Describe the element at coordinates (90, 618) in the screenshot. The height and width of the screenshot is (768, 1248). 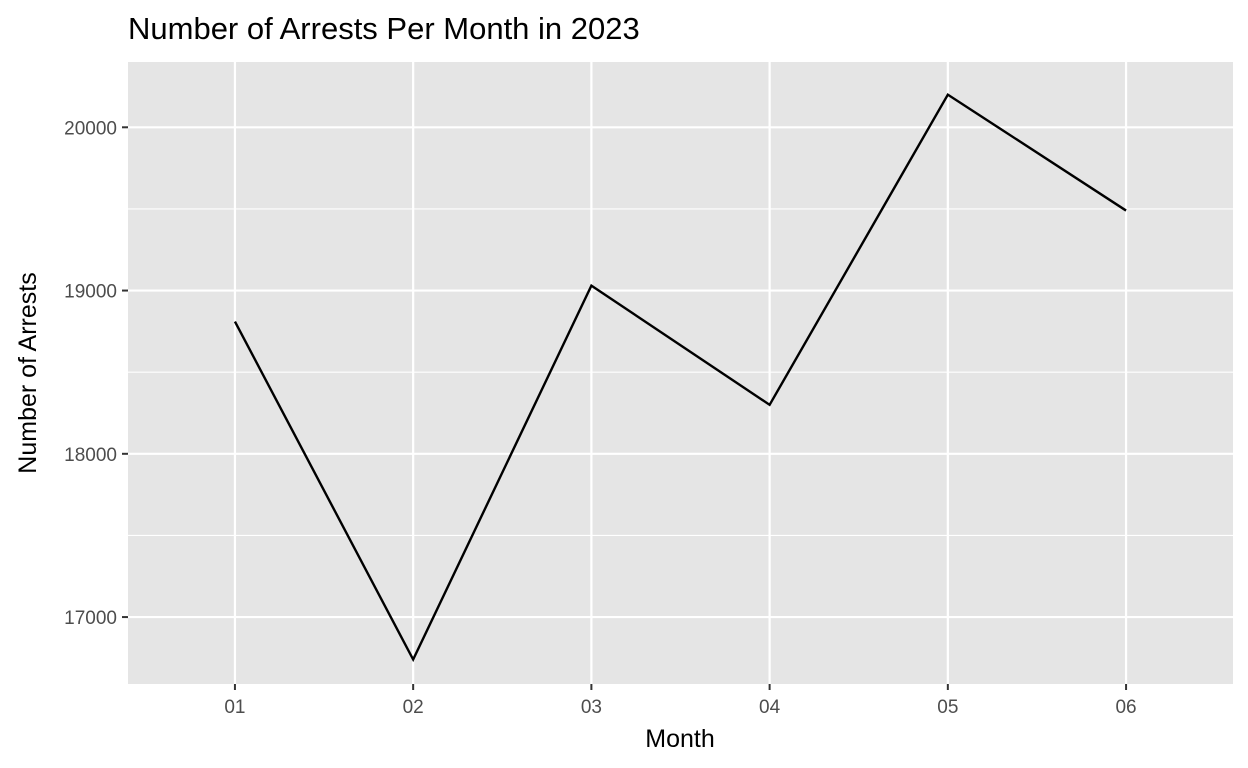
I see `y-tick-label: 17000` at that location.